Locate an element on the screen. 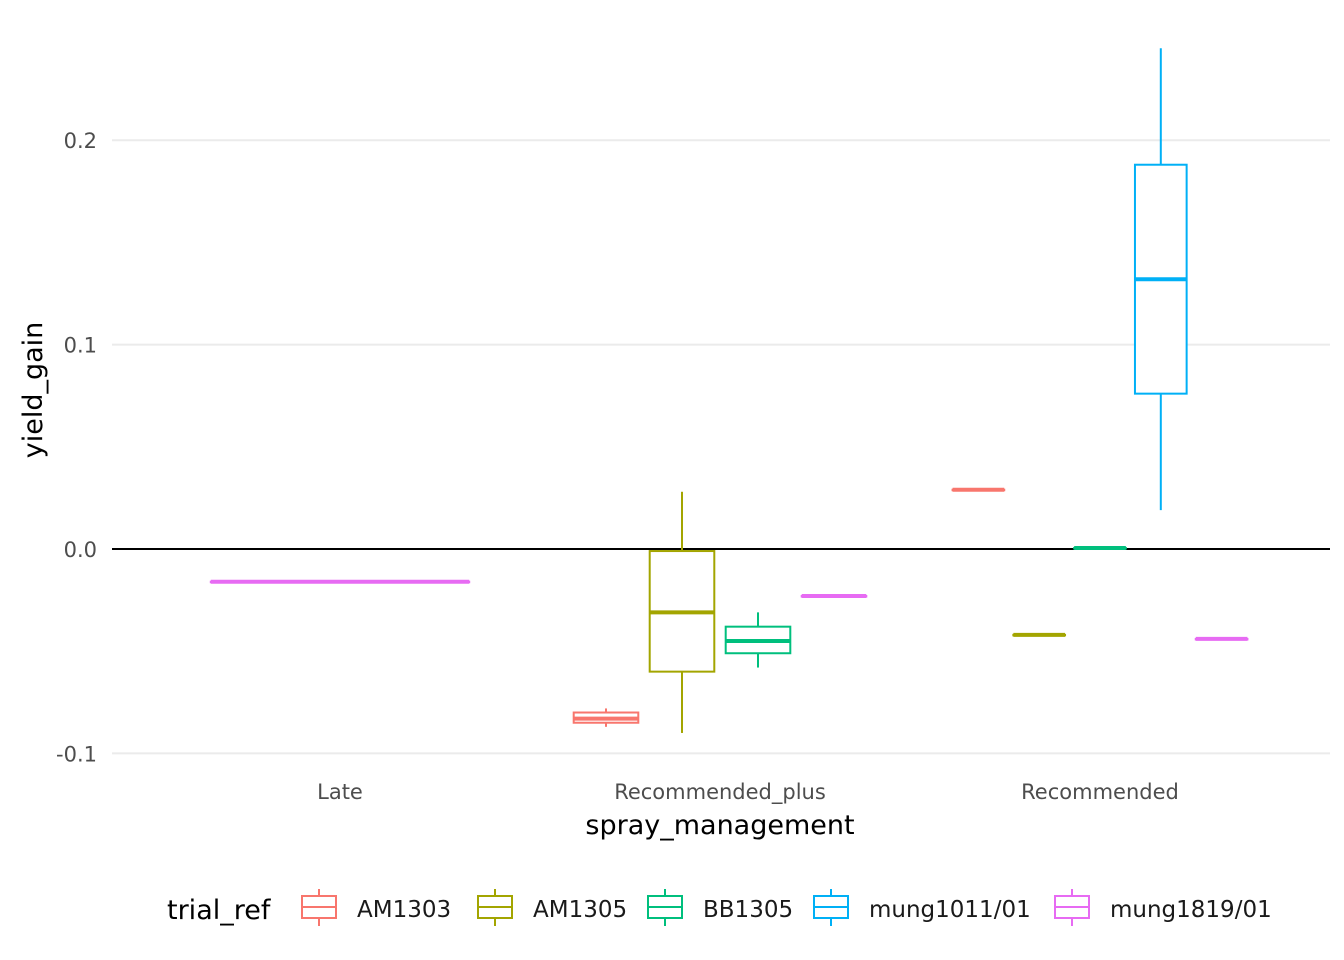  y-tick-label: 0.0 is located at coordinates (80, 550).